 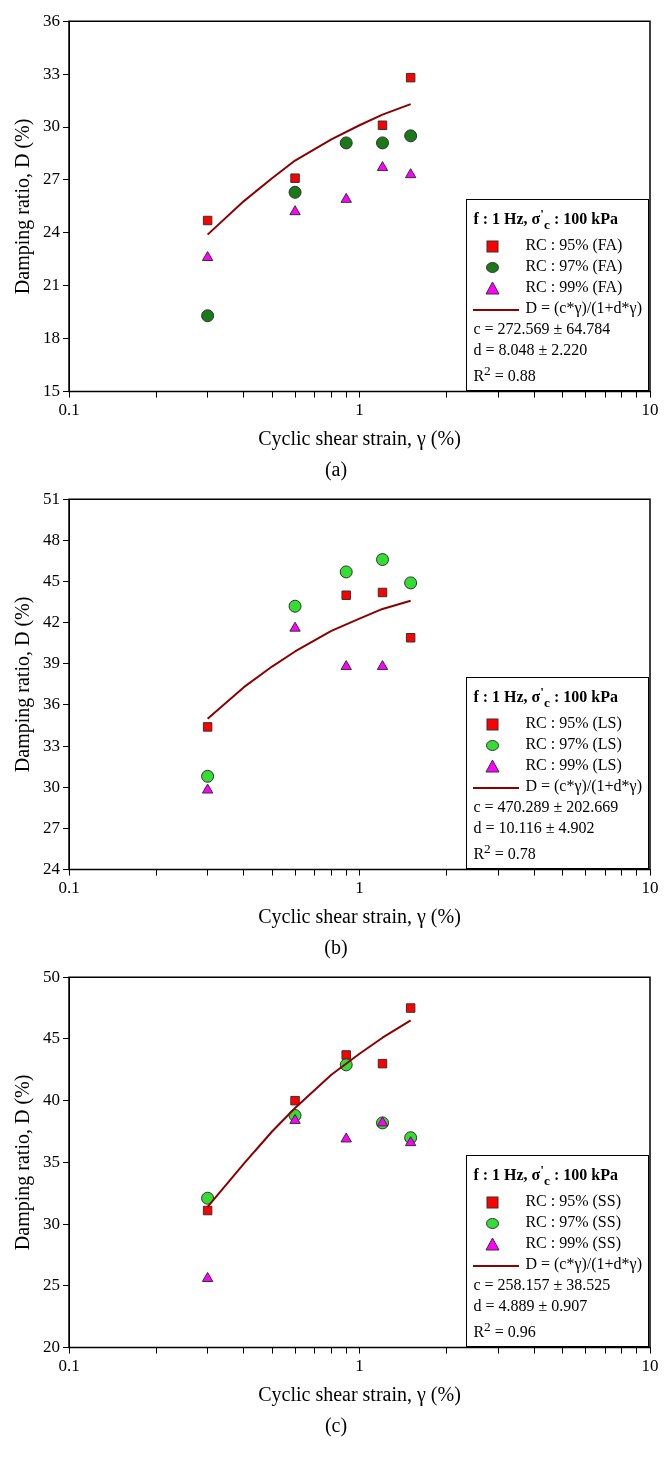 What do you see at coordinates (336, 947) in the screenshot?
I see `text: (b)` at bounding box center [336, 947].